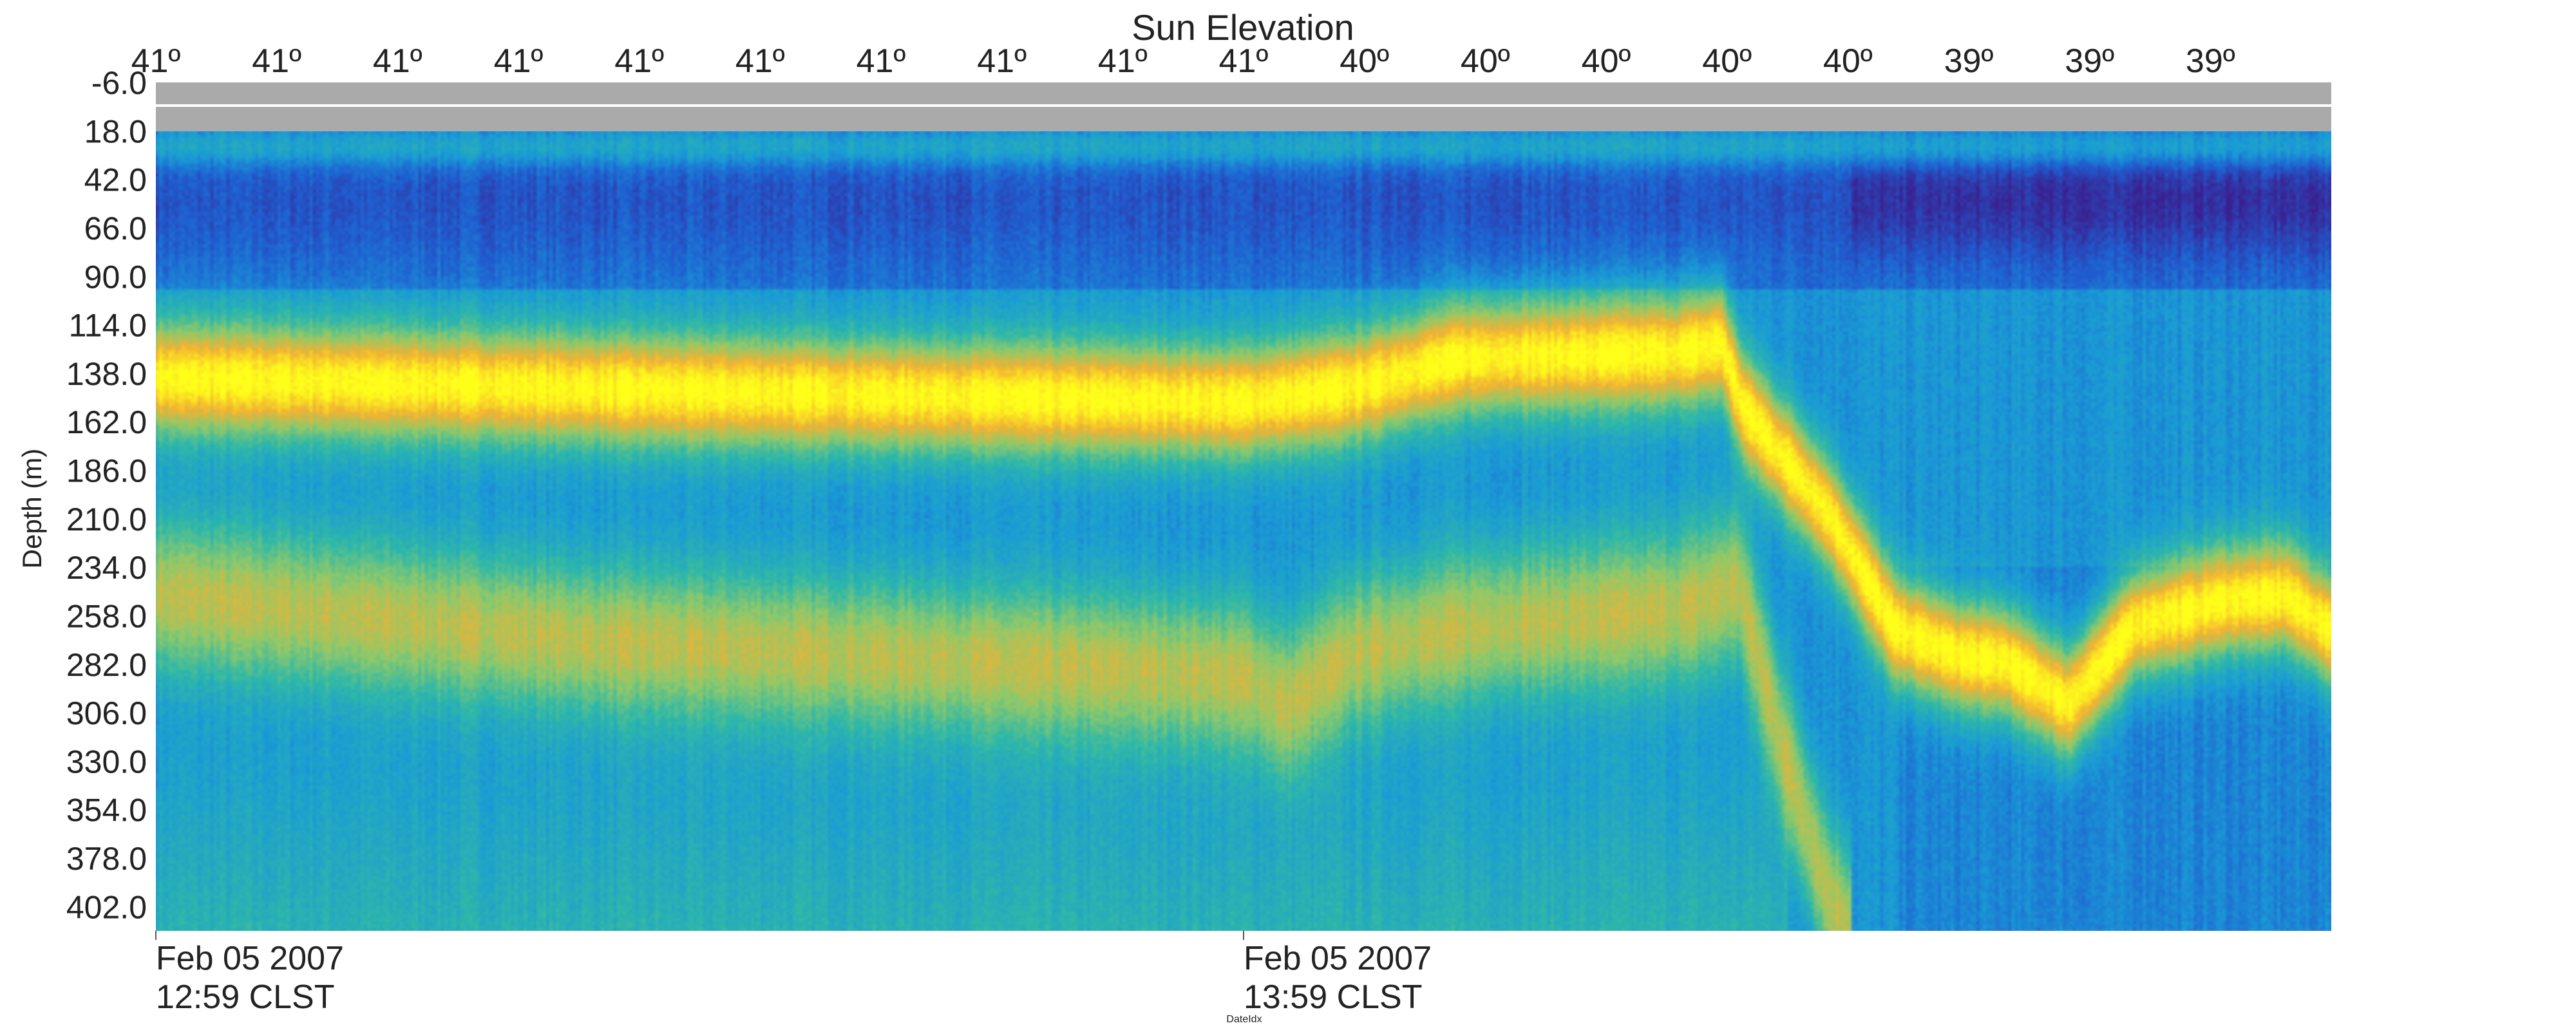 The width and height of the screenshot is (2576, 1030). I want to click on depth-tick: 306.0, so click(107, 713).